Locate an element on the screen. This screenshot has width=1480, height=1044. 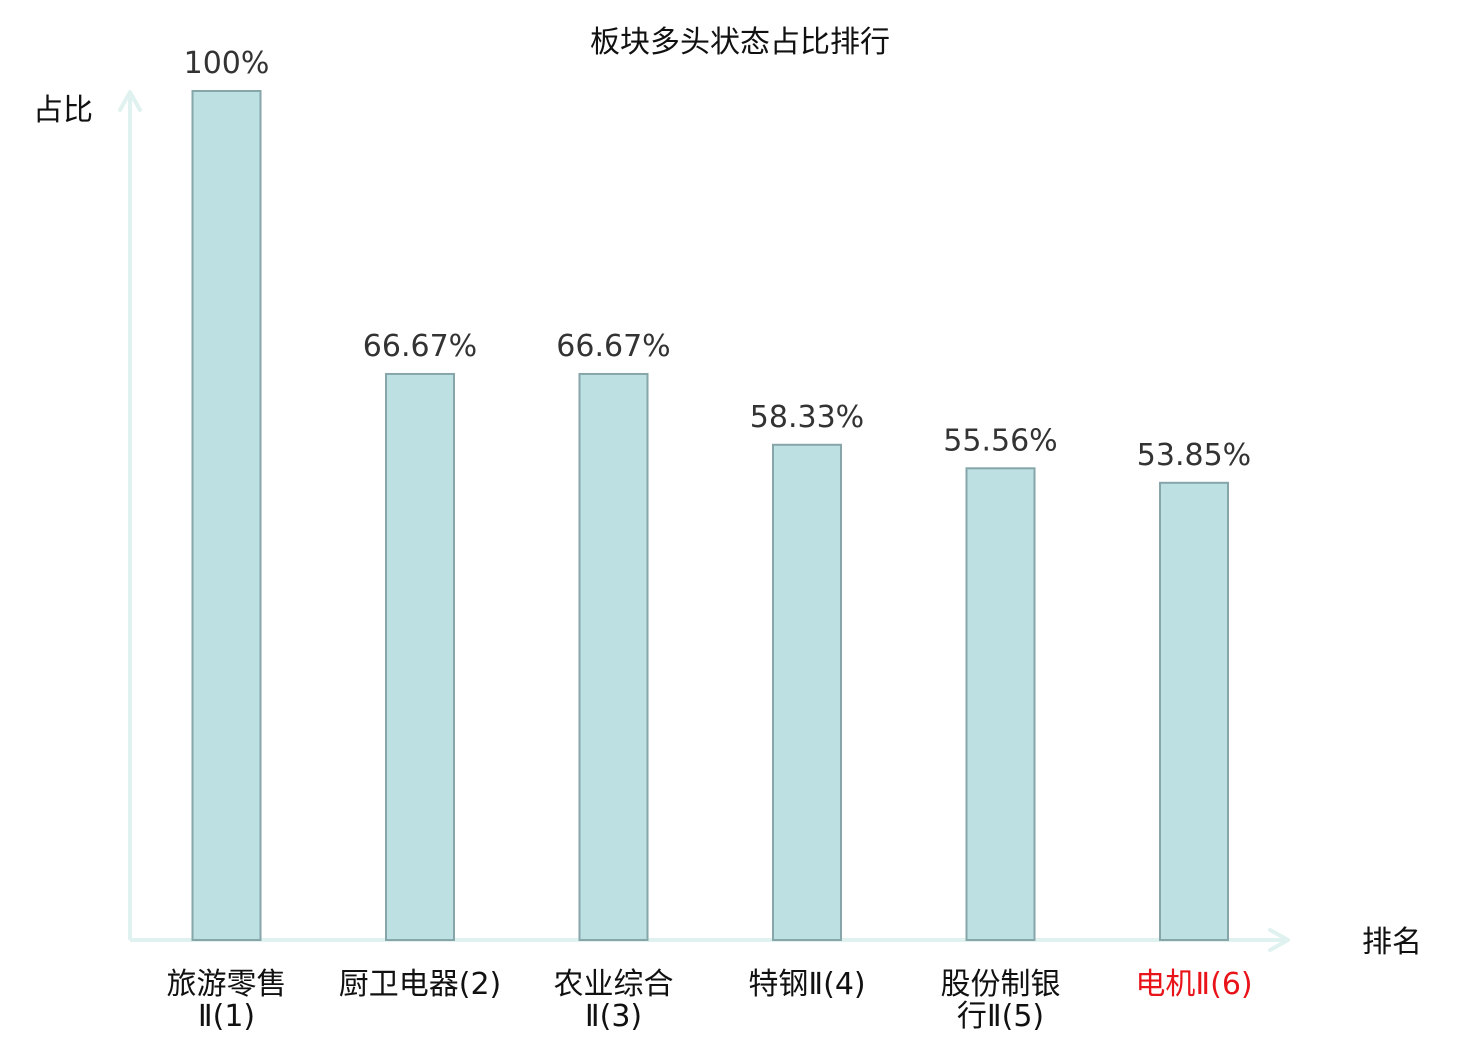
value-label: 100% is located at coordinates (227, 63).